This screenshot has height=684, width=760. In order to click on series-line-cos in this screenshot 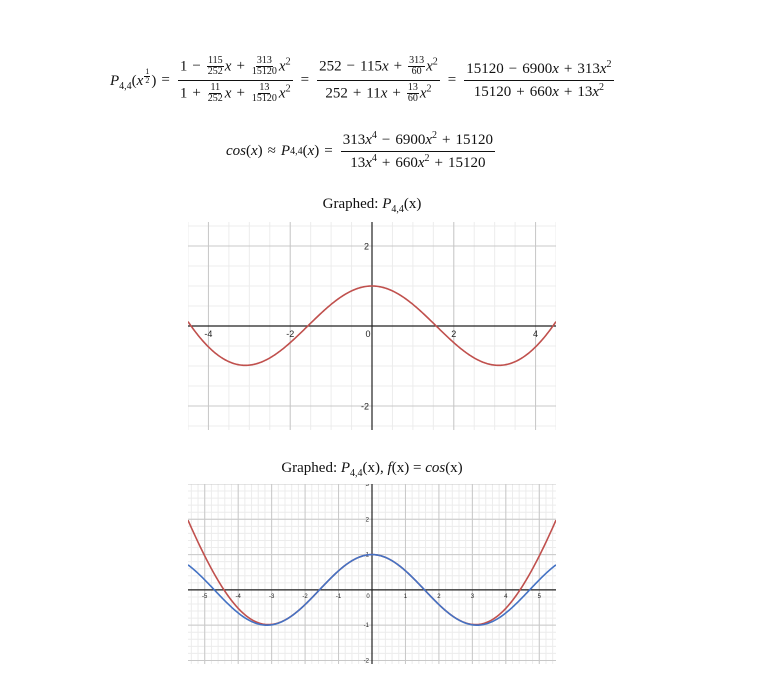, I will do `click(372, 589)`.